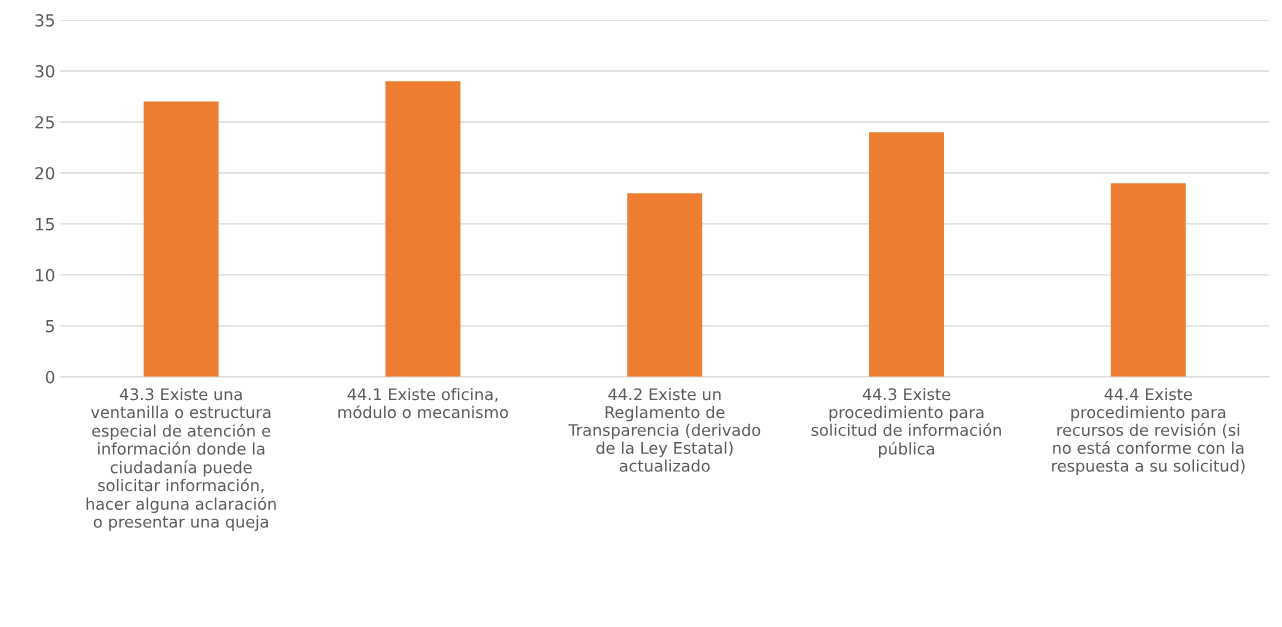  What do you see at coordinates (664, 429) in the screenshot?
I see `x-tick-label: 44.2 Existe un Reglamento de Transparencia (derivado de la Ley Estatal) actualizado` at bounding box center [664, 429].